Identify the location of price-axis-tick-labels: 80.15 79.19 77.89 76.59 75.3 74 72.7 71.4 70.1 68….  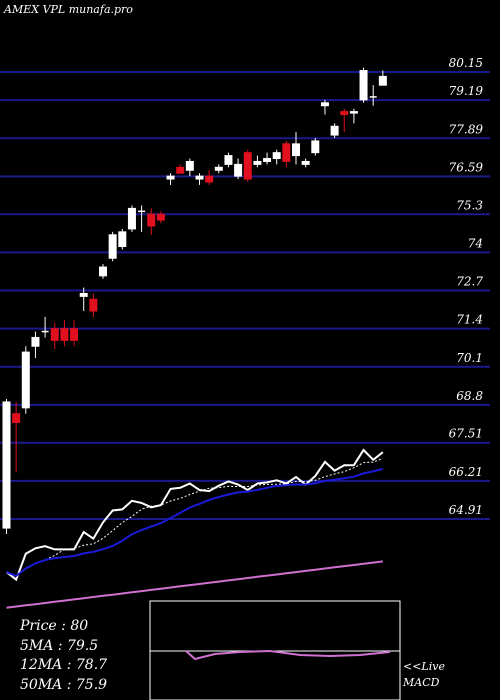
(466, 286).